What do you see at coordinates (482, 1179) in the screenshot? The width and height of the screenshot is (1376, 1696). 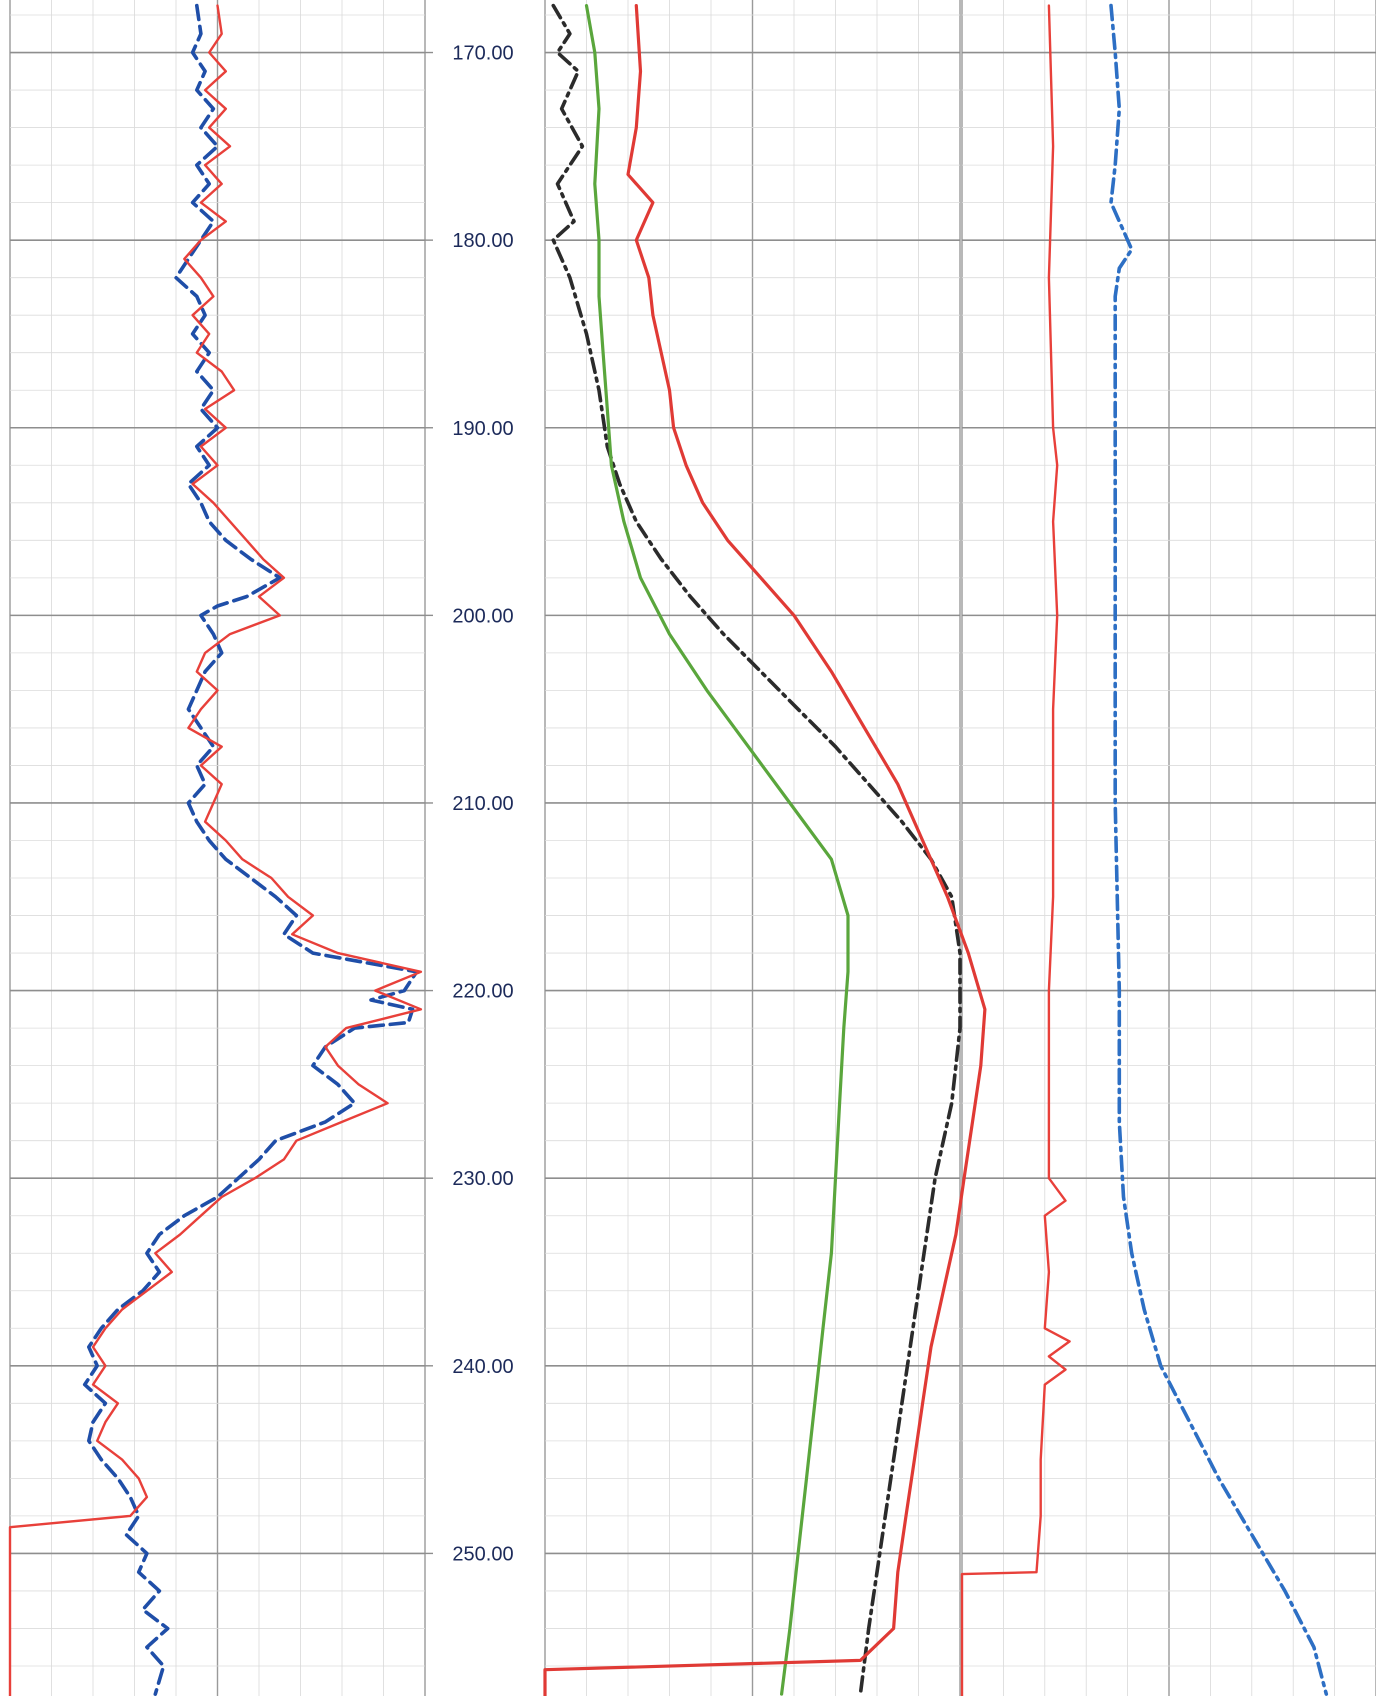 I see `depth-tick-label: 230.00` at bounding box center [482, 1179].